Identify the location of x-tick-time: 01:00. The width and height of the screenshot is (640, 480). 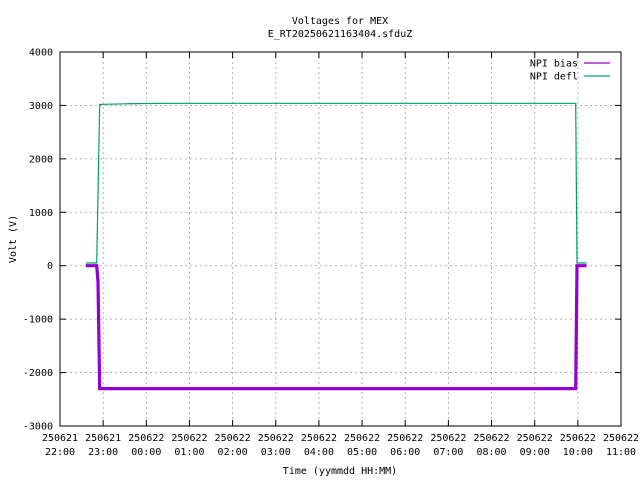
(189, 452).